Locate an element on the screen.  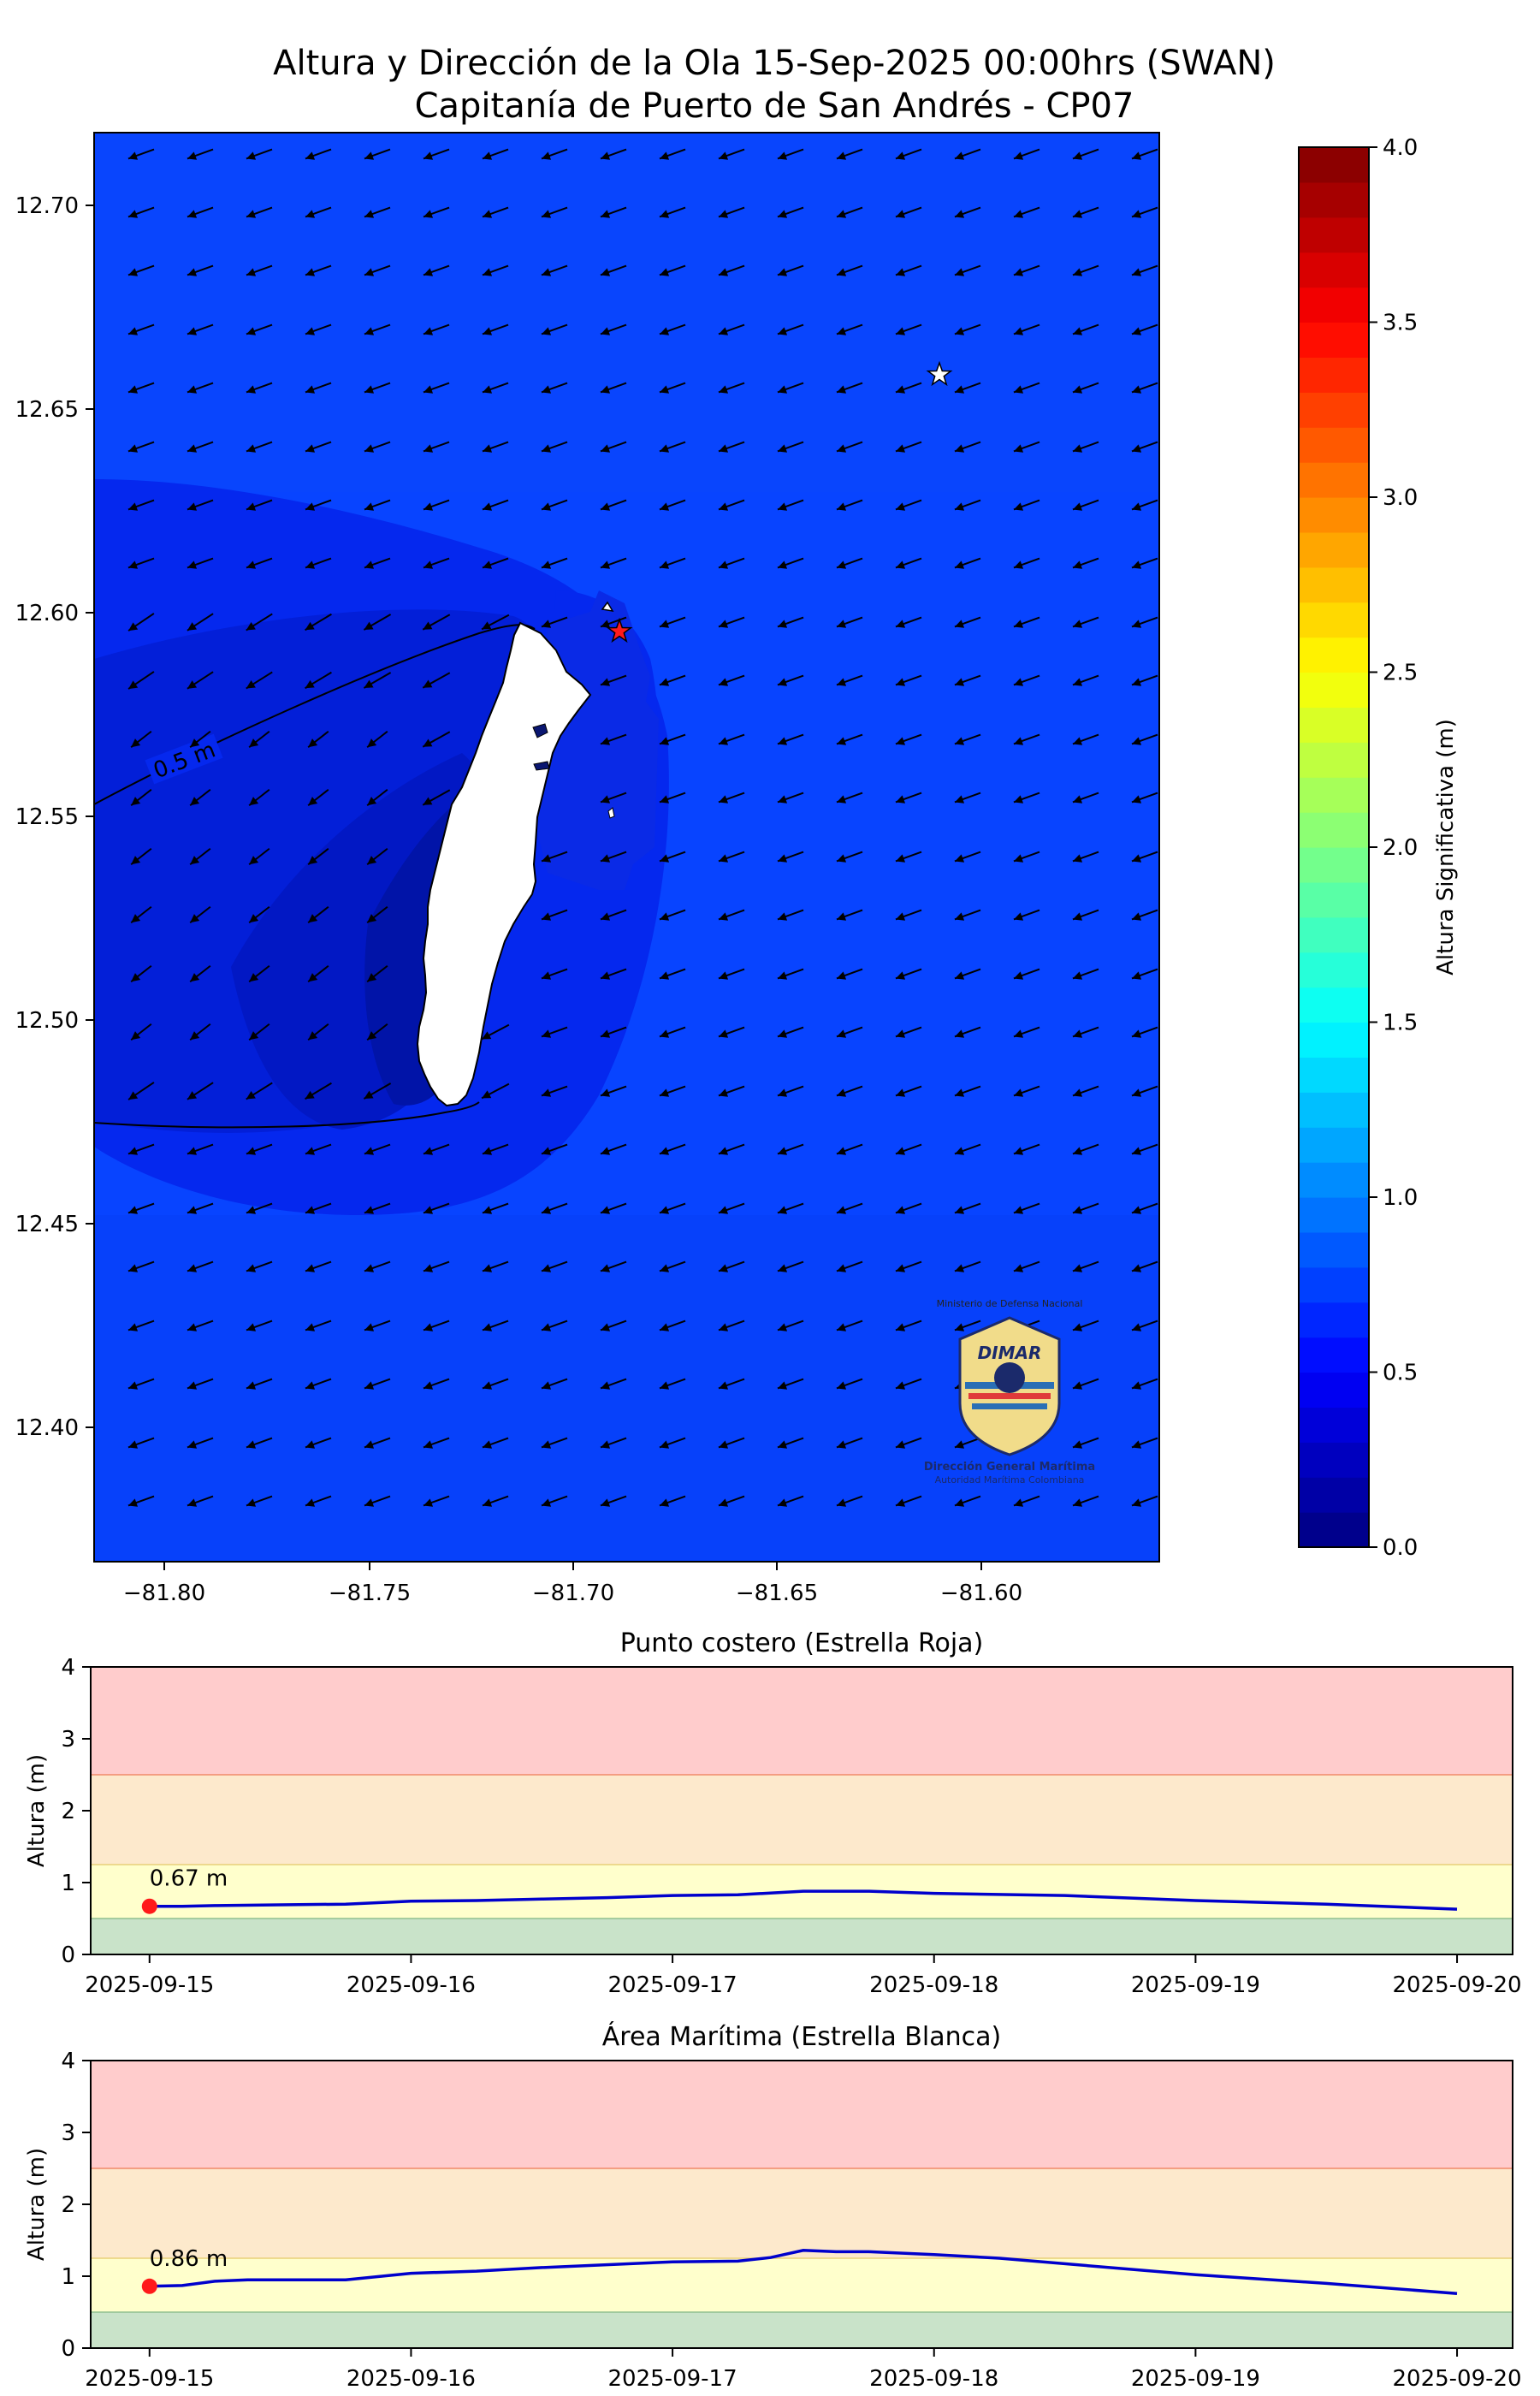
y-tick-label: 4 is located at coordinates (68, 2061).